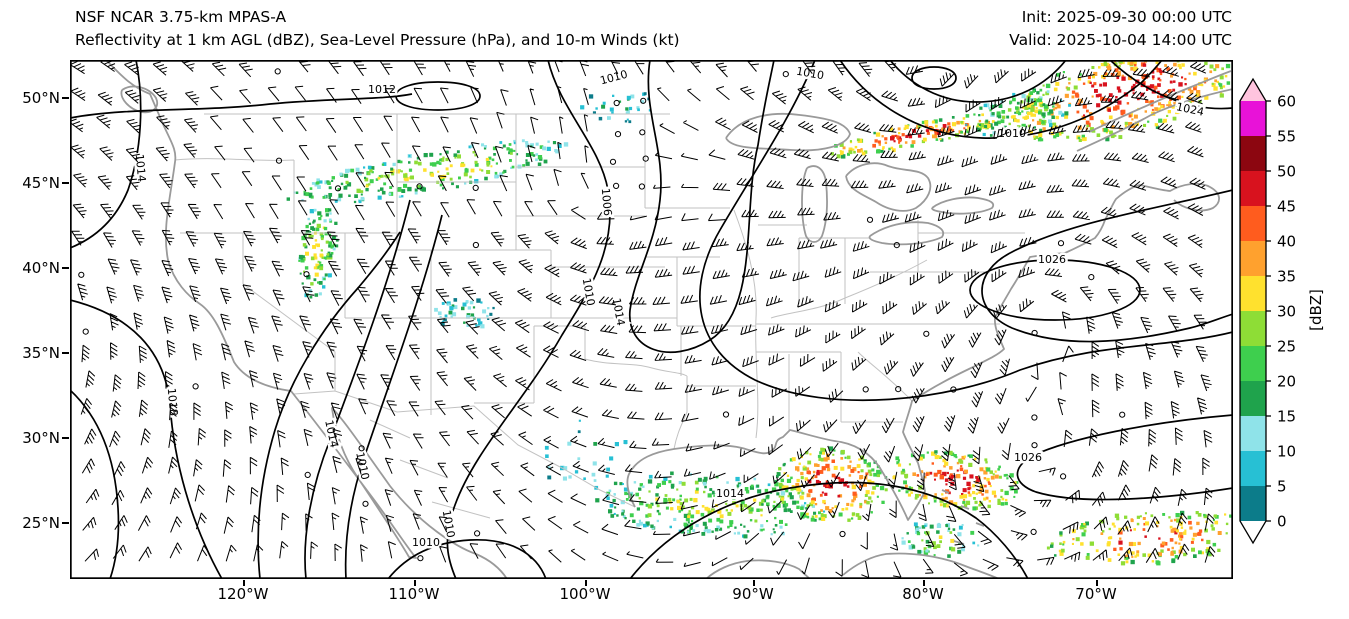 Image resolution: width=1349 pixels, height=619 pixels. I want to click on great-lakes, so click(860, 179).